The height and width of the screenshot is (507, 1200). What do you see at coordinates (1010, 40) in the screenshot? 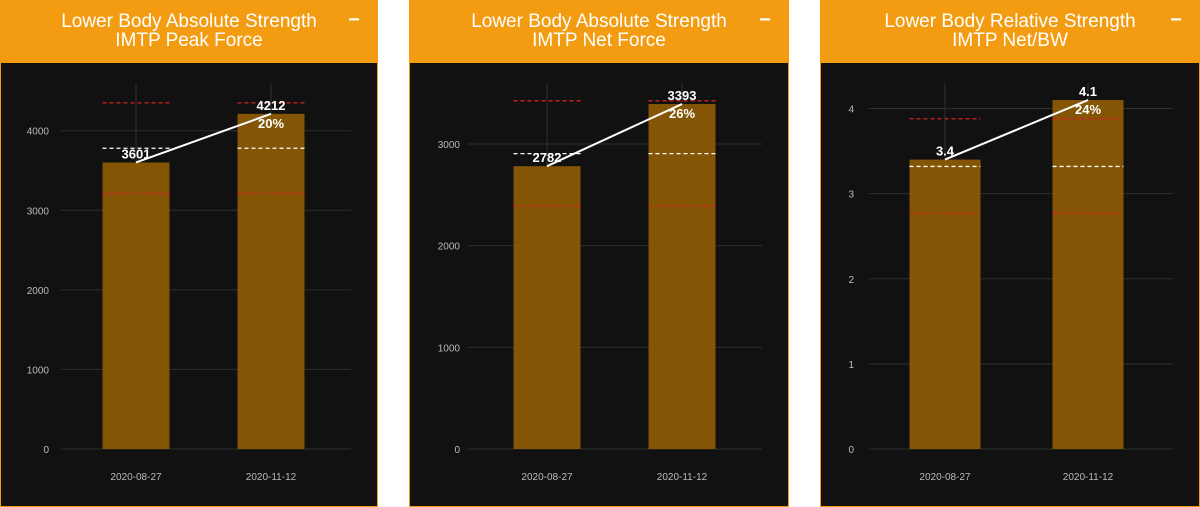
I see `panel-subtitle: IMTP Net/BW` at bounding box center [1010, 40].